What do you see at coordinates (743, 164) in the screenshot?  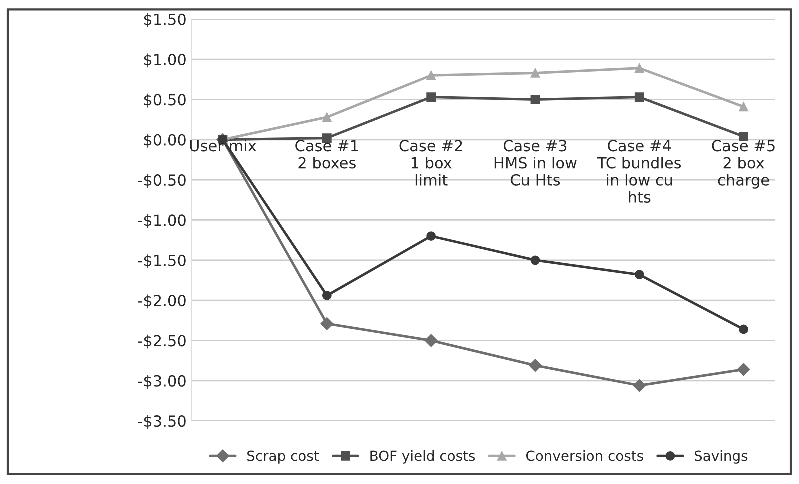 I see `x-tick-label: Case #5 2 box charge` at bounding box center [743, 164].